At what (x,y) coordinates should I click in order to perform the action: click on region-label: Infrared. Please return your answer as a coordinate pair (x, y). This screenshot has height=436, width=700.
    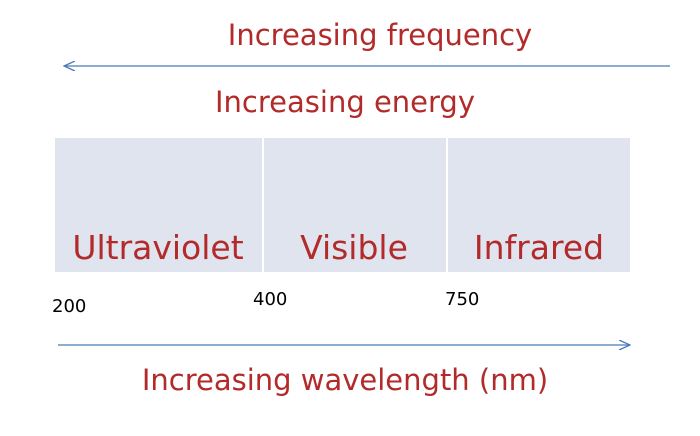
    Looking at the image, I should click on (539, 247).